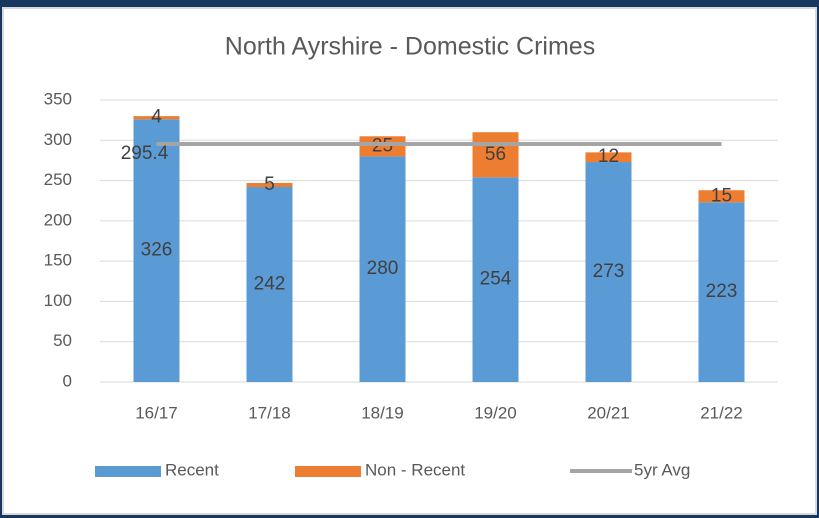 The height and width of the screenshot is (518, 819). Describe the element at coordinates (145, 153) in the screenshot. I see `data-label: 295.4` at that location.